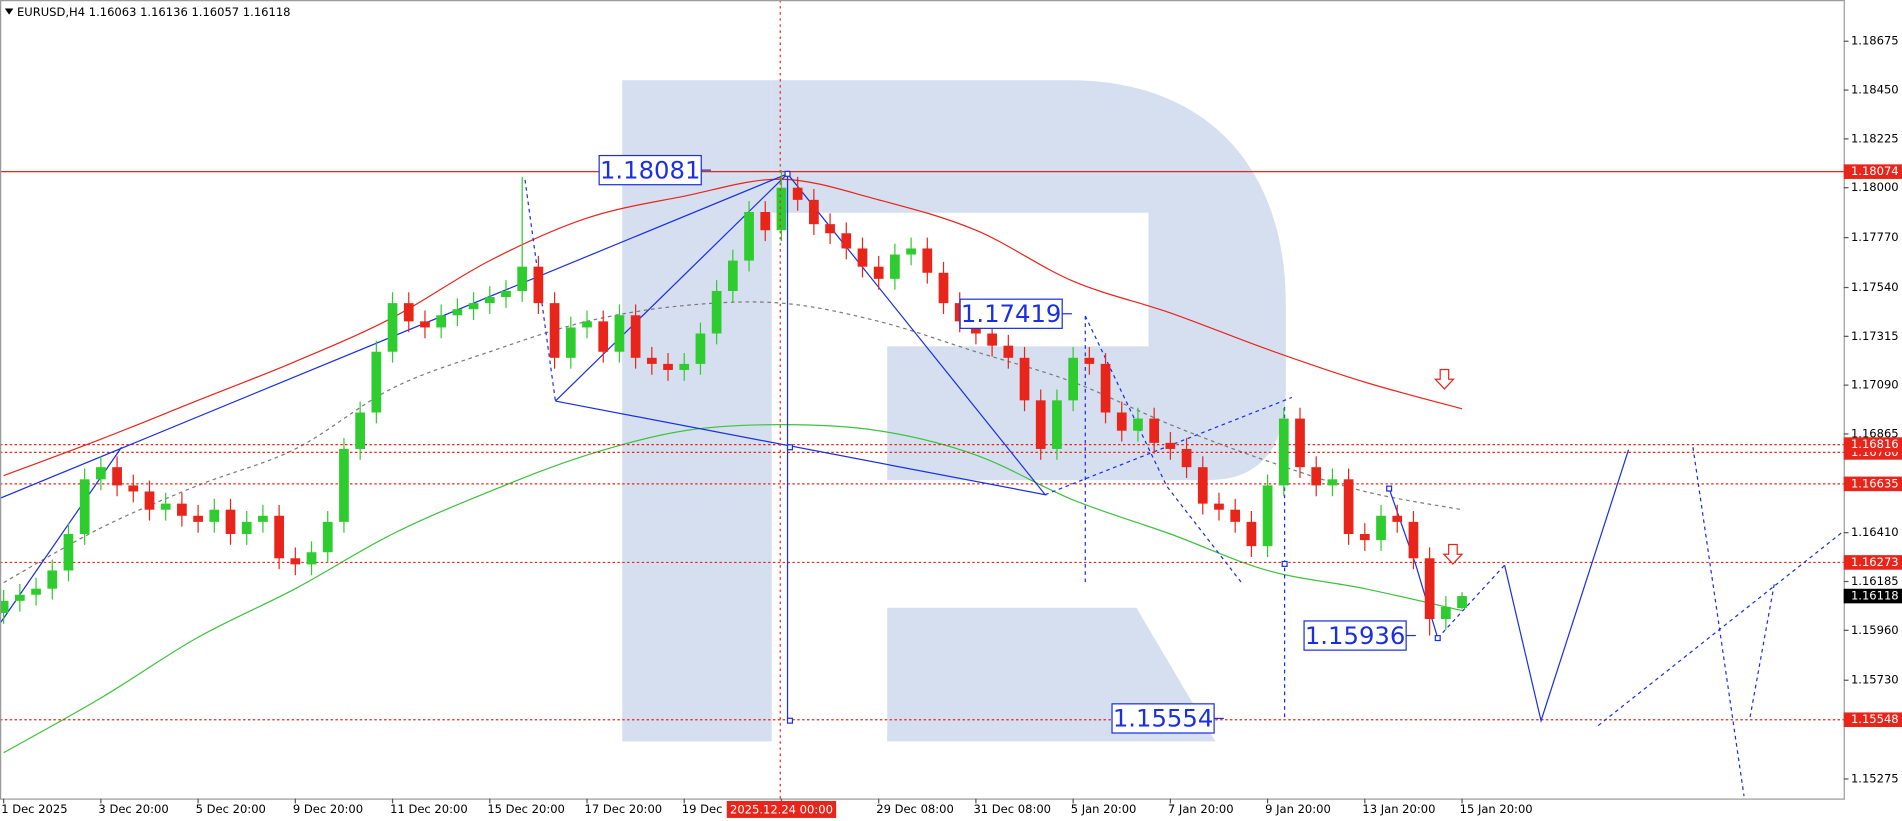  Describe the element at coordinates (34, 809) in the screenshot. I see `x-tick-label: 1 Dec 2025` at that location.